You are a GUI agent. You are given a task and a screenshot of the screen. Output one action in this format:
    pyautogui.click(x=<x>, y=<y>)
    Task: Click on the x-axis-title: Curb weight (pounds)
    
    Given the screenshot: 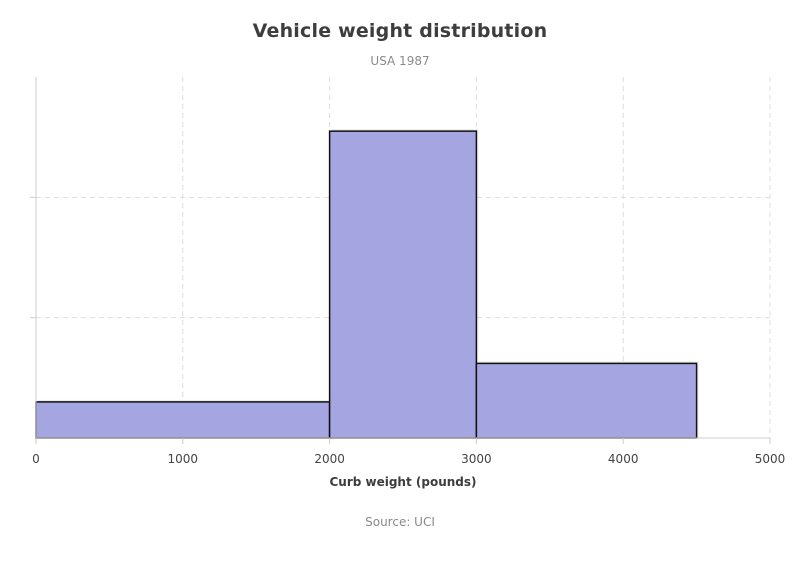 What is the action you would take?
    pyautogui.click(x=402, y=482)
    